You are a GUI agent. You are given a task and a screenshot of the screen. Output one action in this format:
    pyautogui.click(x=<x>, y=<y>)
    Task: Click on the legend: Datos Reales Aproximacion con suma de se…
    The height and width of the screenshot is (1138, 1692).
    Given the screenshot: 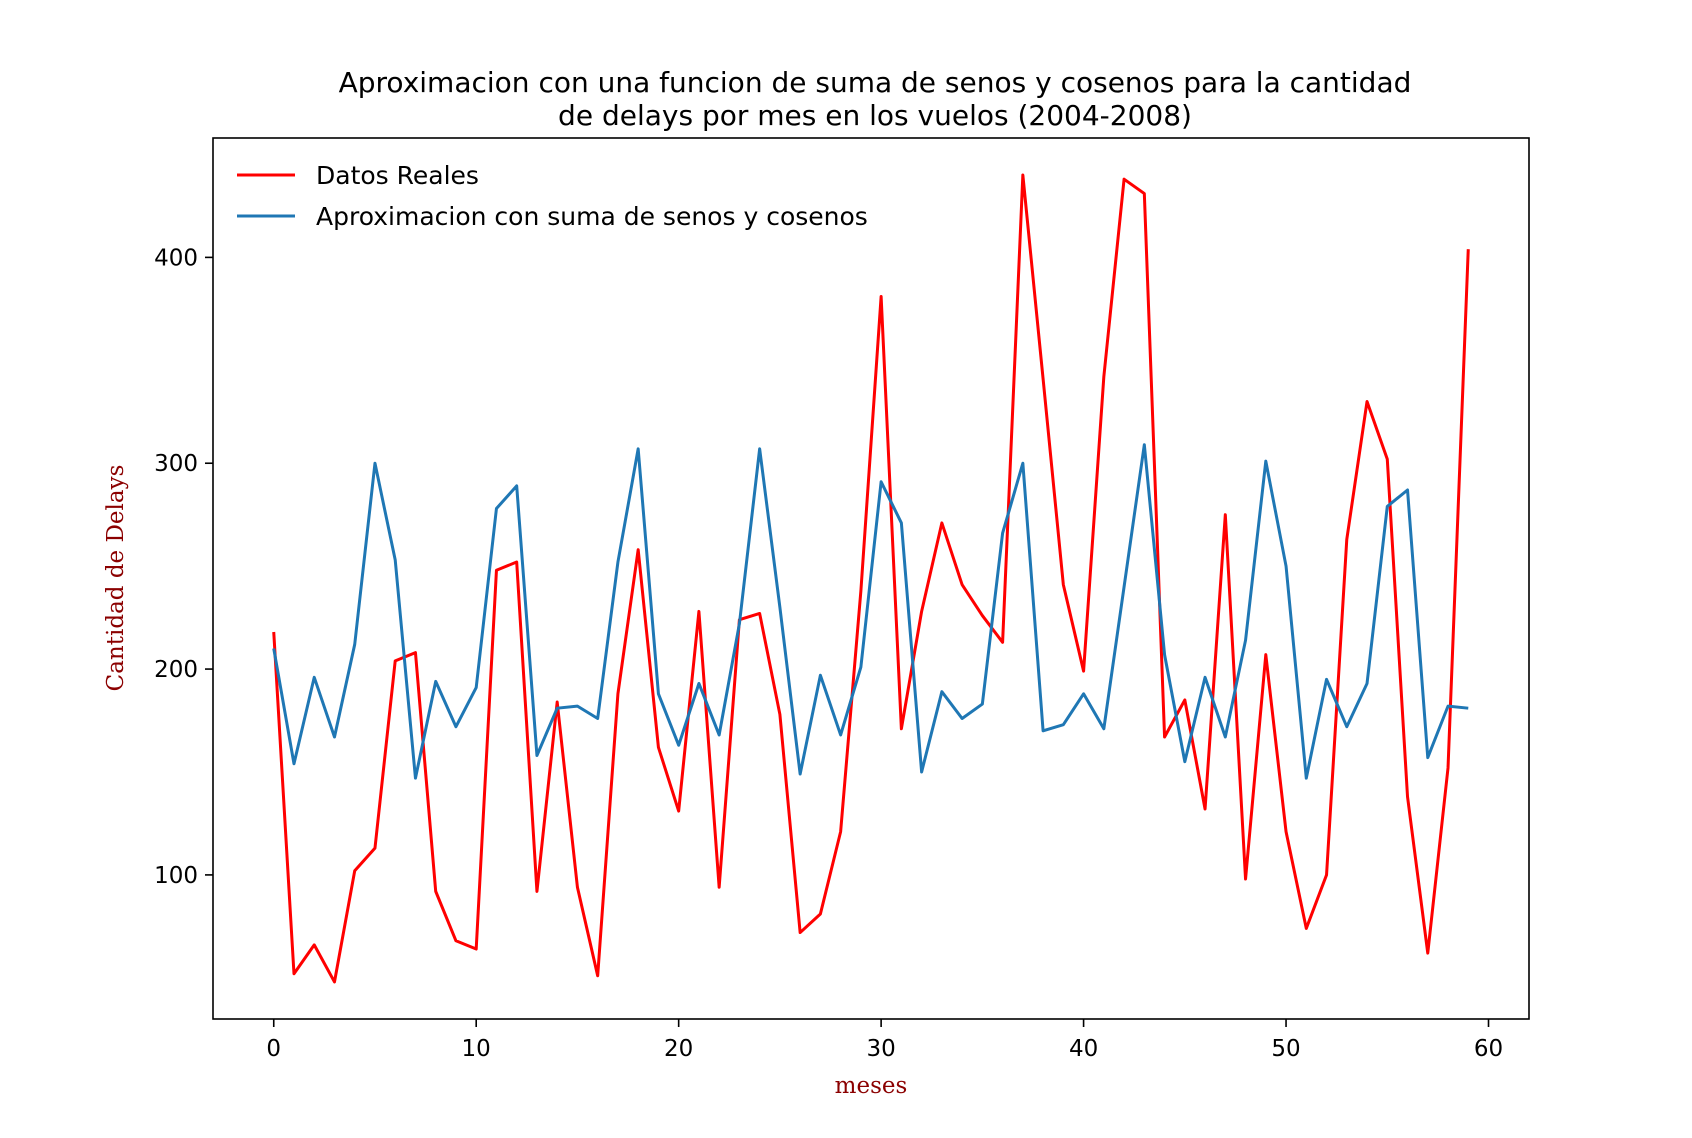 What is the action you would take?
    pyautogui.click(x=552, y=196)
    